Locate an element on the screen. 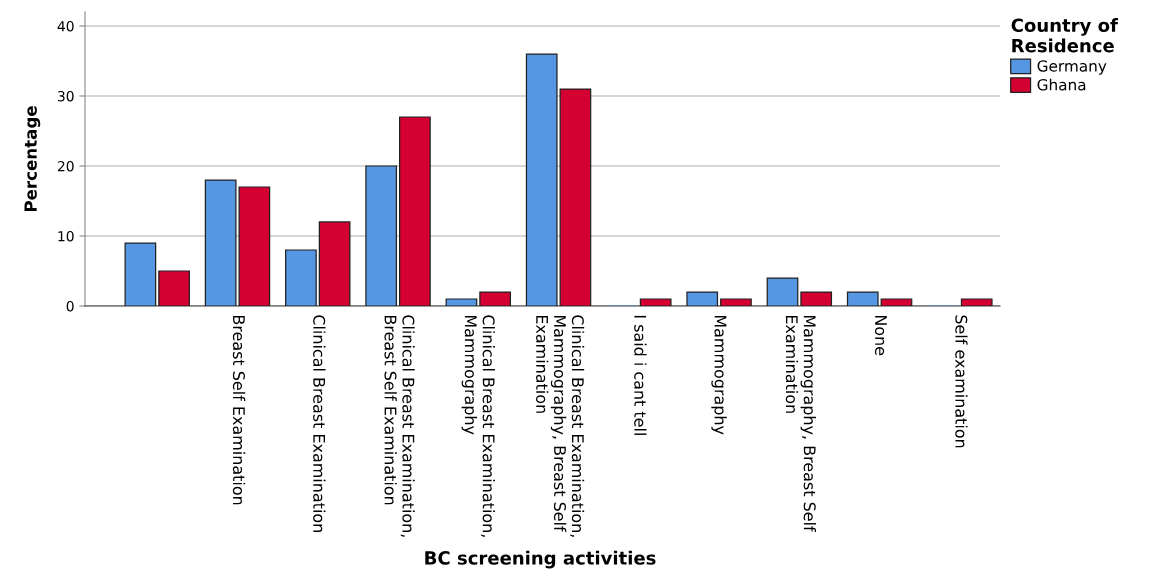 Image resolution: width=1149 pixels, height=580 pixels. x-axis-title: BC screening activities is located at coordinates (540, 559).